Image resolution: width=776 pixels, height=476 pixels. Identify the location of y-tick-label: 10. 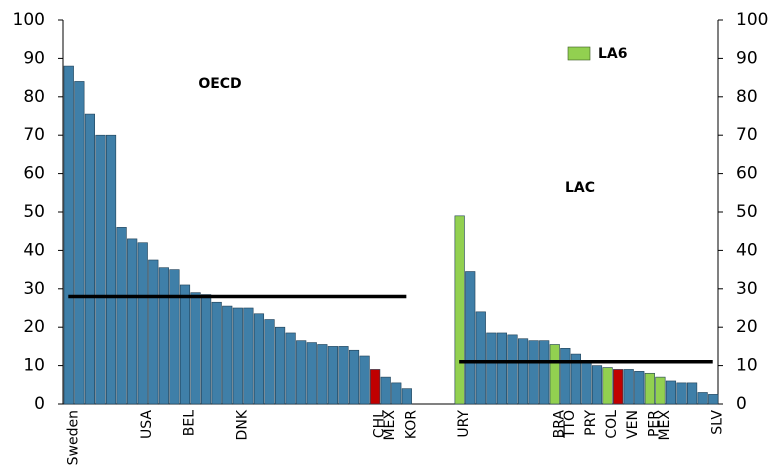
(34, 366).